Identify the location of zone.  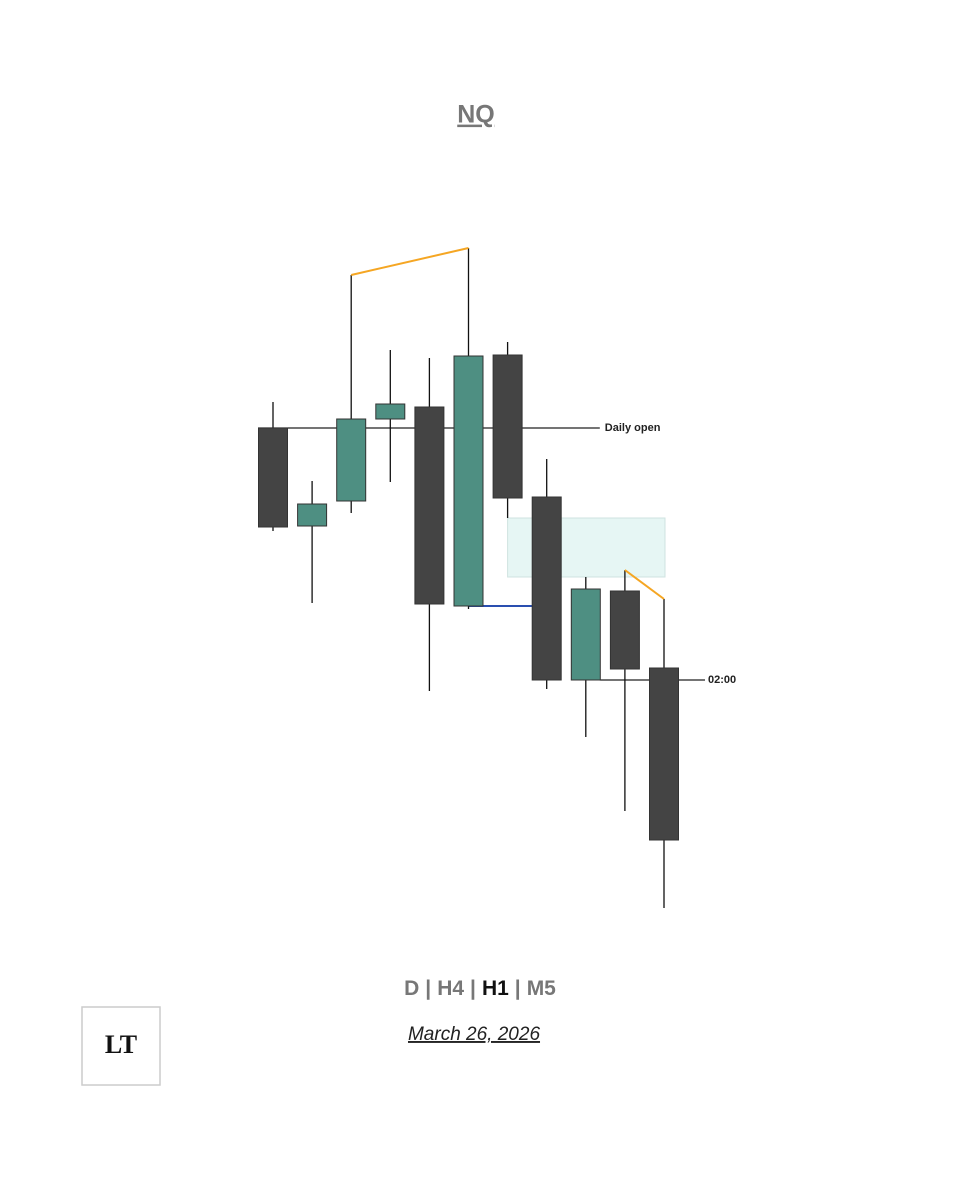
(586, 547).